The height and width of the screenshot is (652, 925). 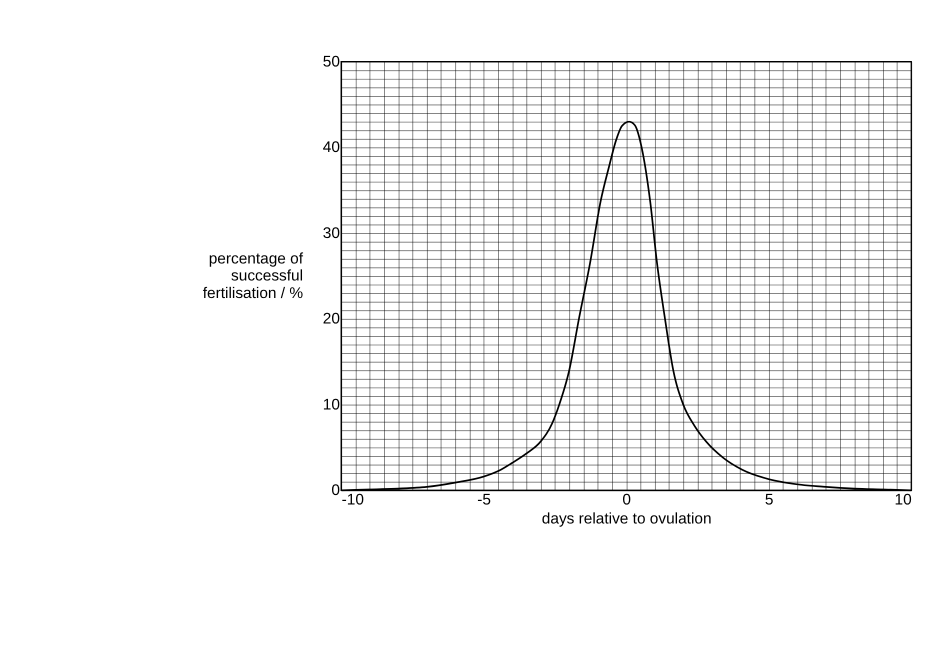 I want to click on x-tick-label: 10, so click(x=903, y=499).